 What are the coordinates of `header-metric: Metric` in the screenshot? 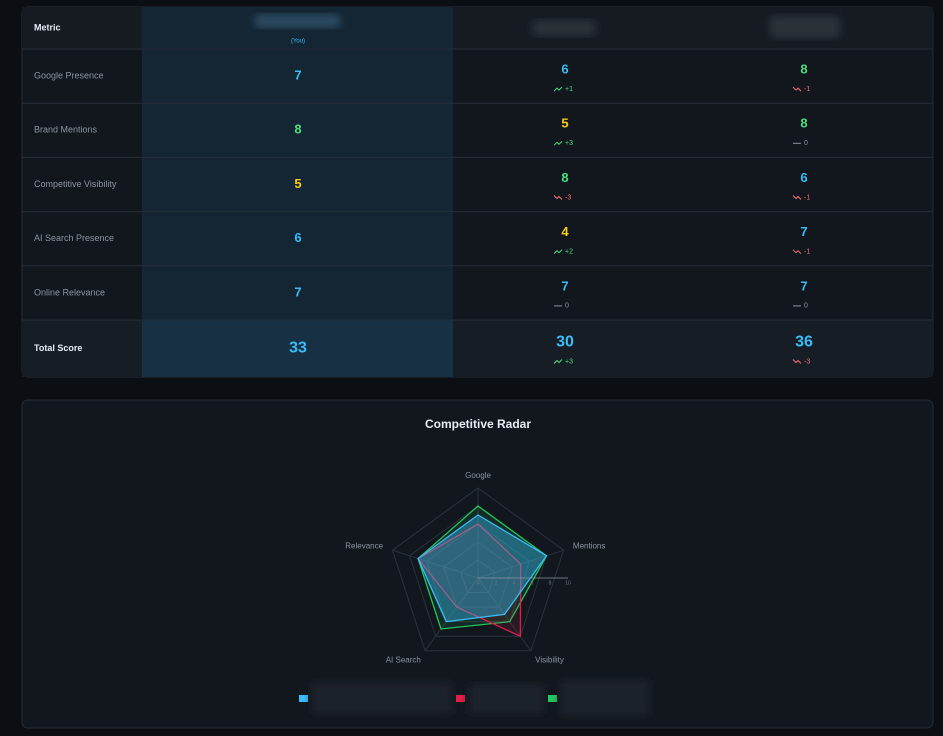 It's located at (47, 27).